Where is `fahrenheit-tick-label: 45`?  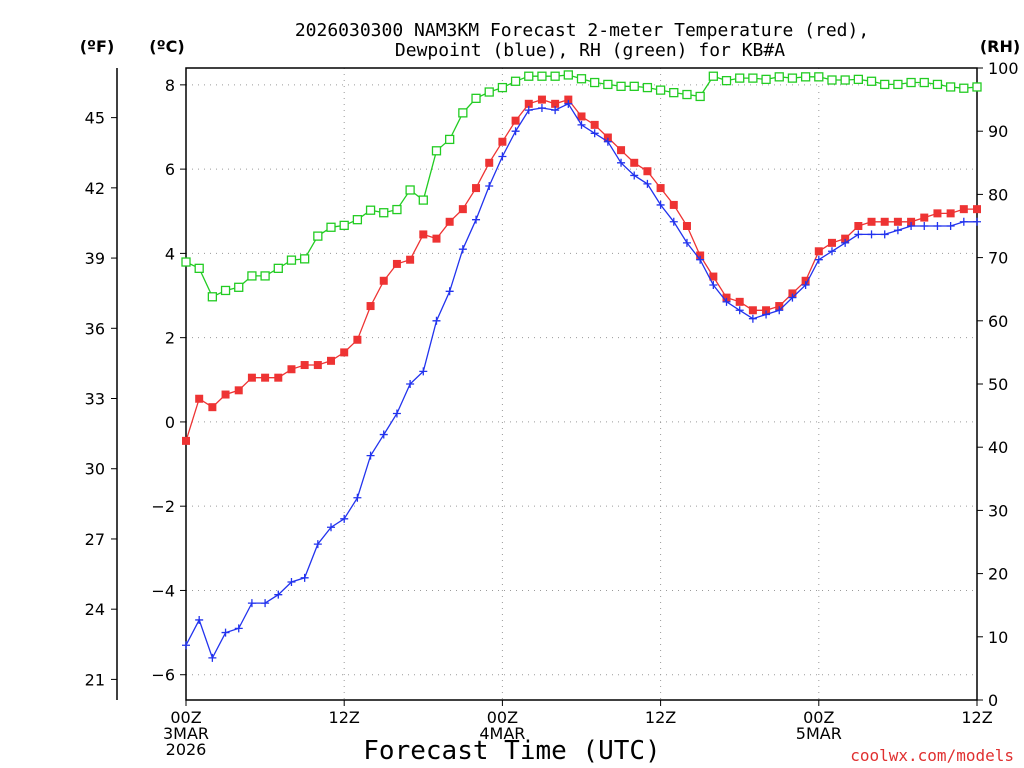 fahrenheit-tick-label: 45 is located at coordinates (95, 118).